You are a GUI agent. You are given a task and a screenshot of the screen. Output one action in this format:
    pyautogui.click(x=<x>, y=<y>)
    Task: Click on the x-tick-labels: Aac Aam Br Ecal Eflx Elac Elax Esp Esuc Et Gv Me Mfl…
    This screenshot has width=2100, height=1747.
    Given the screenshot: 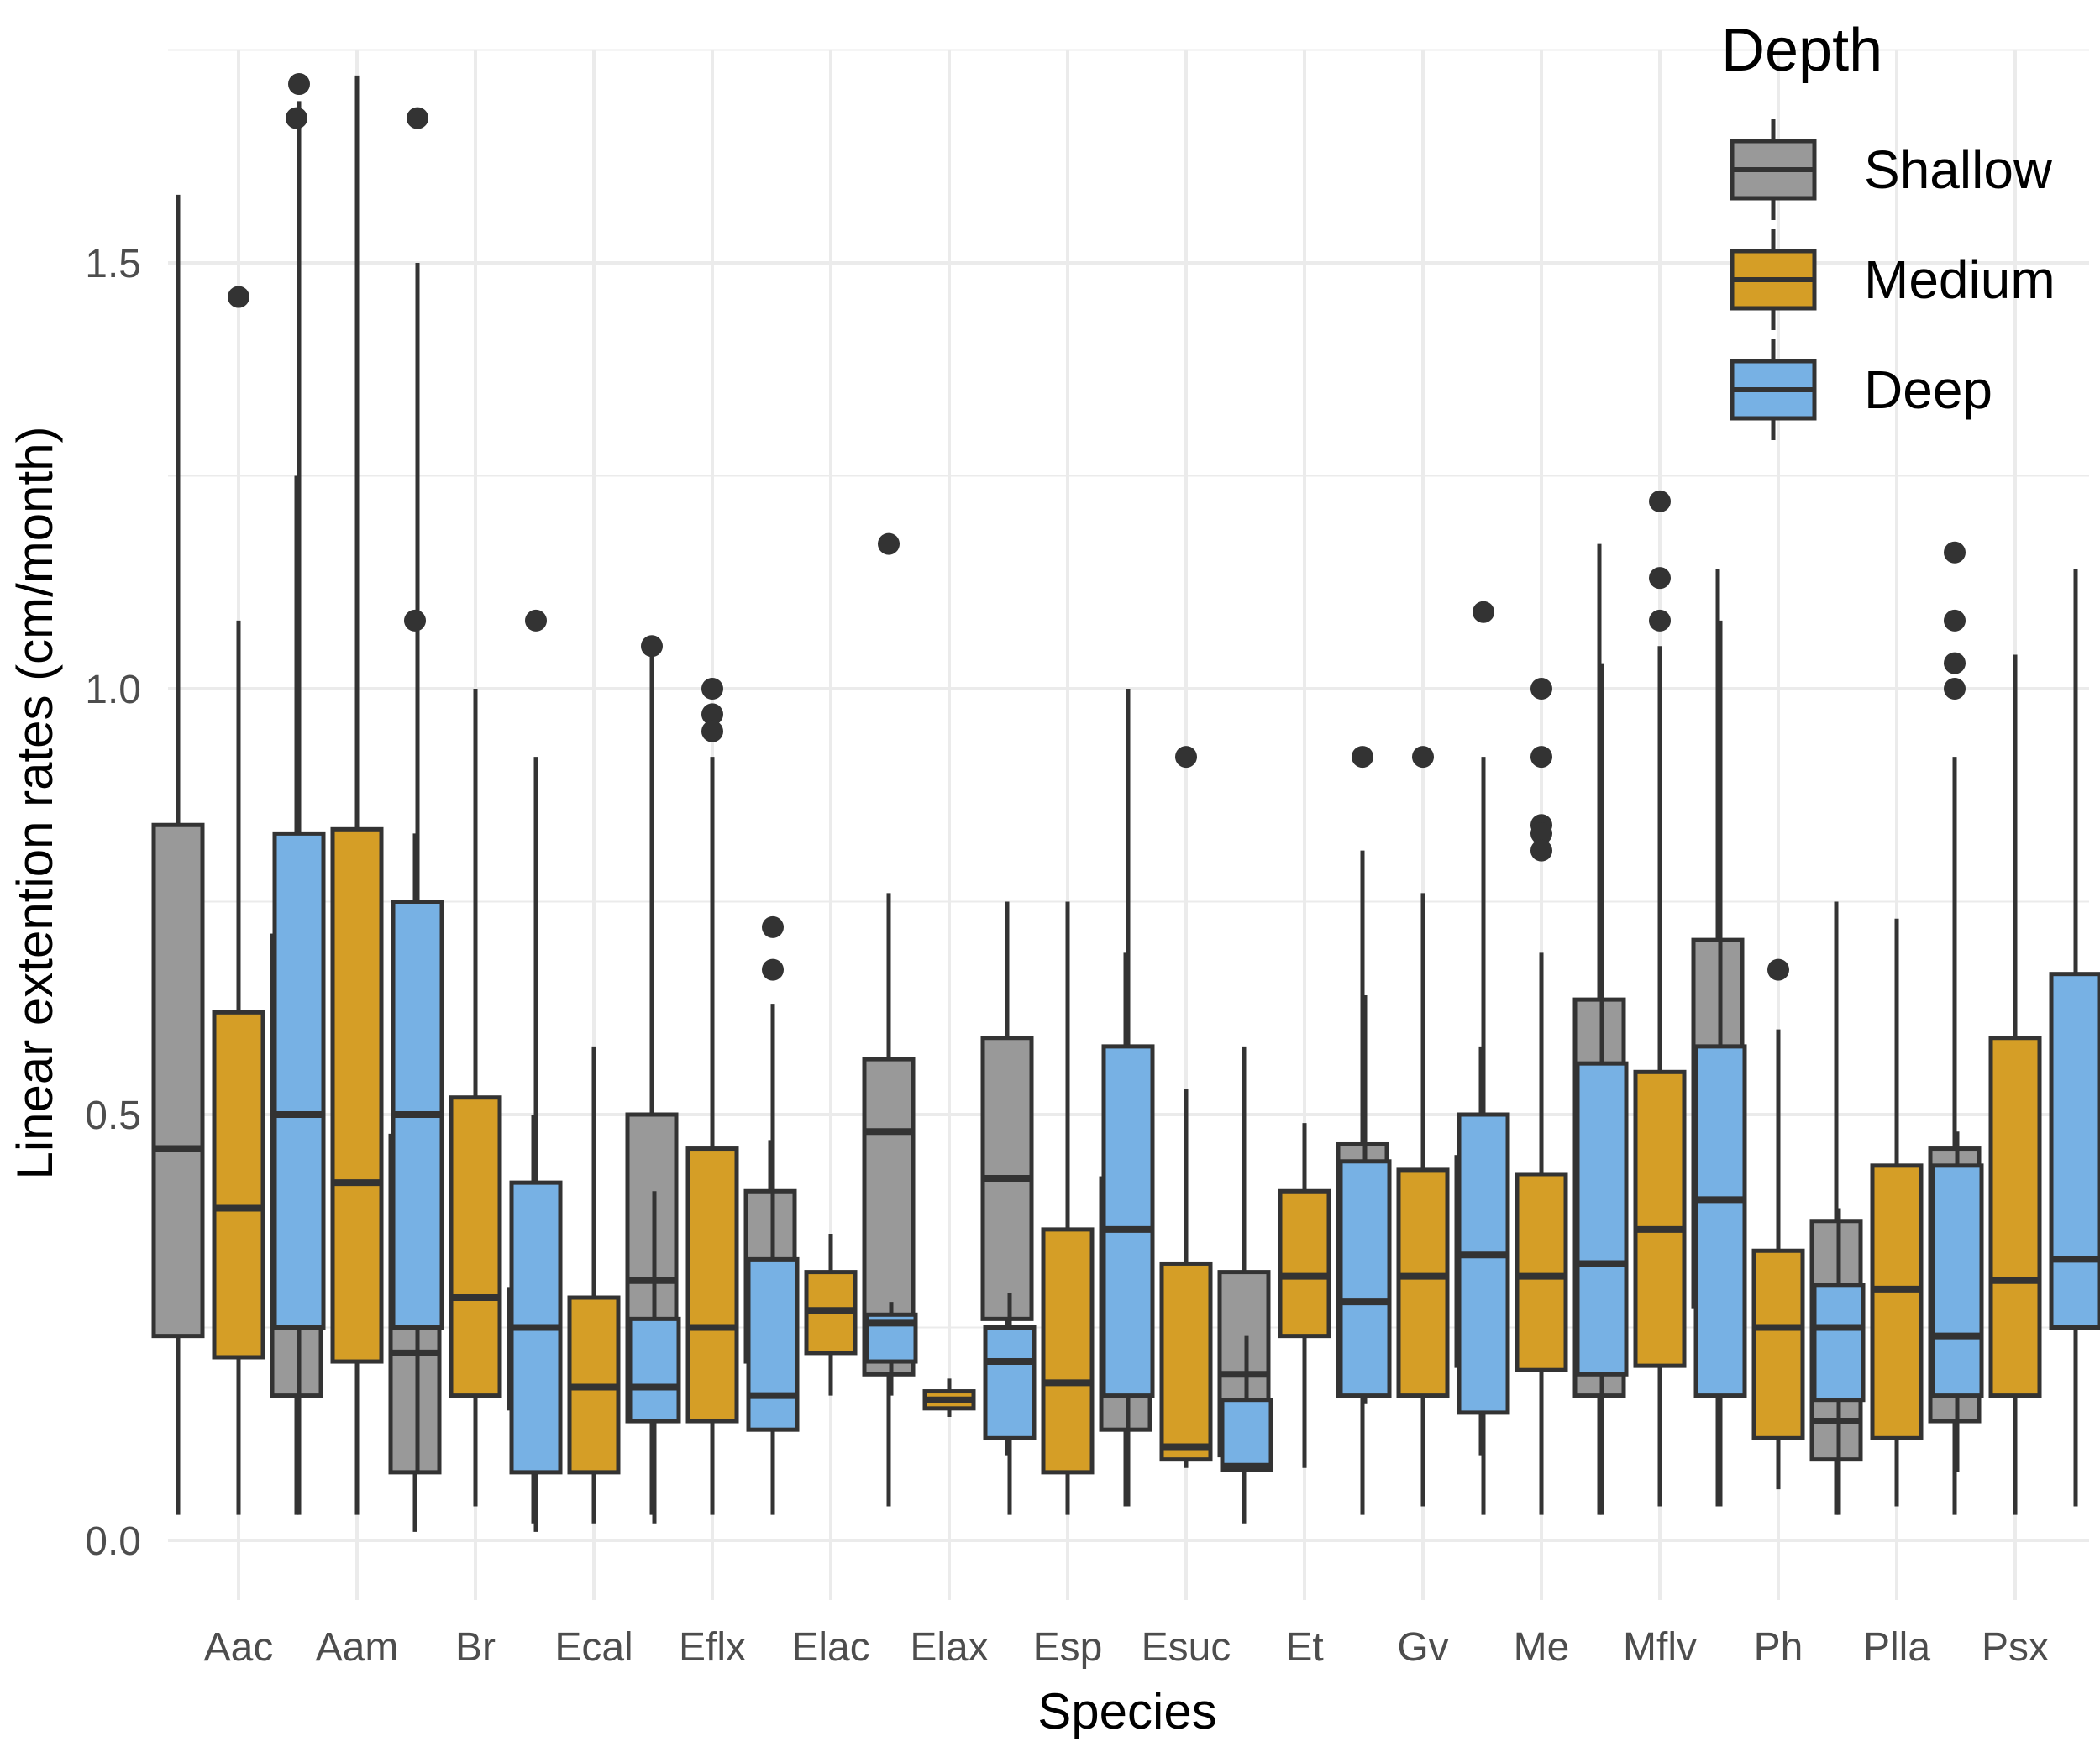 What is the action you would take?
    pyautogui.click(x=1126, y=1647)
    